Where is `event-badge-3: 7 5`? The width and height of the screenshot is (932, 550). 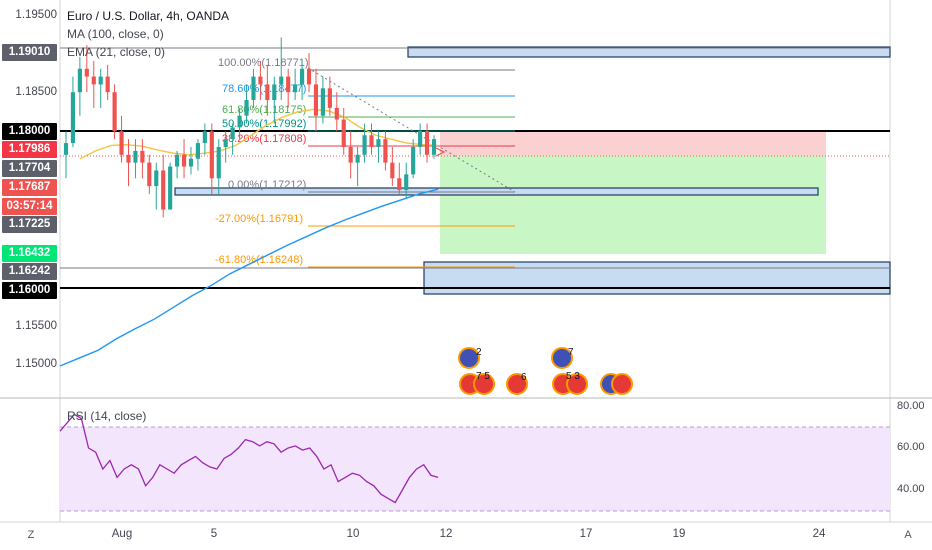
event-badge-3: 7 5 is located at coordinates (483, 376).